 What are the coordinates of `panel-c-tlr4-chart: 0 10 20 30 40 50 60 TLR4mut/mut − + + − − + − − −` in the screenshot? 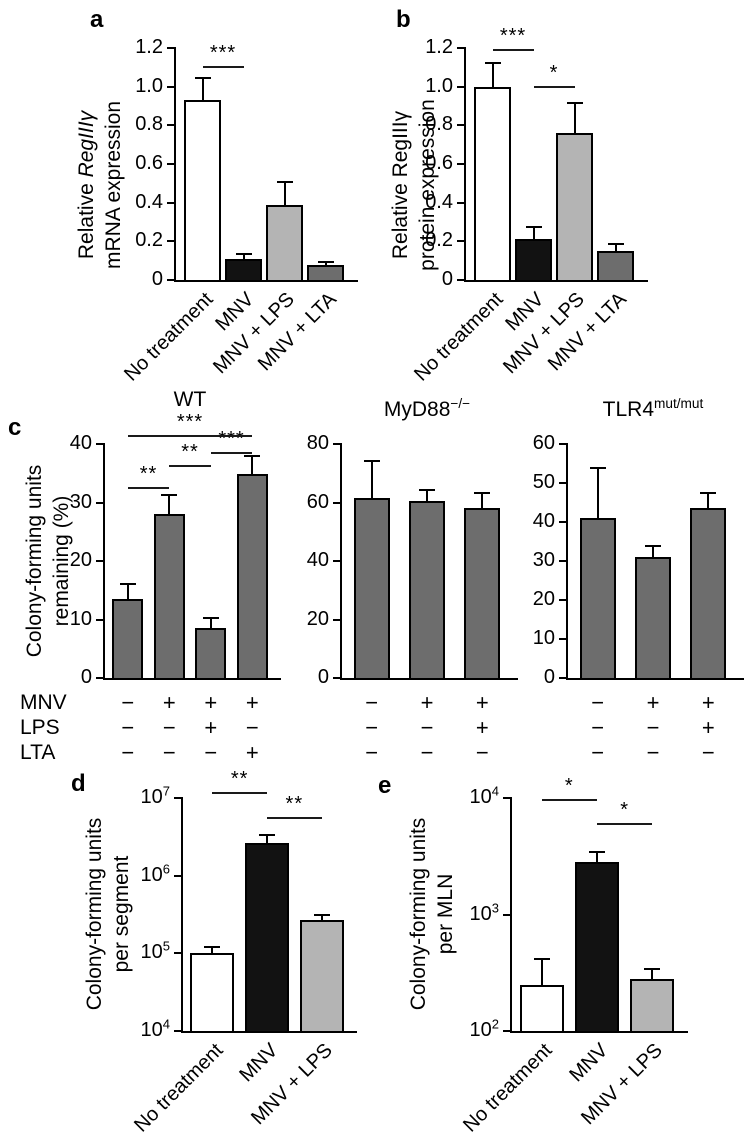 It's located at (638, 581).